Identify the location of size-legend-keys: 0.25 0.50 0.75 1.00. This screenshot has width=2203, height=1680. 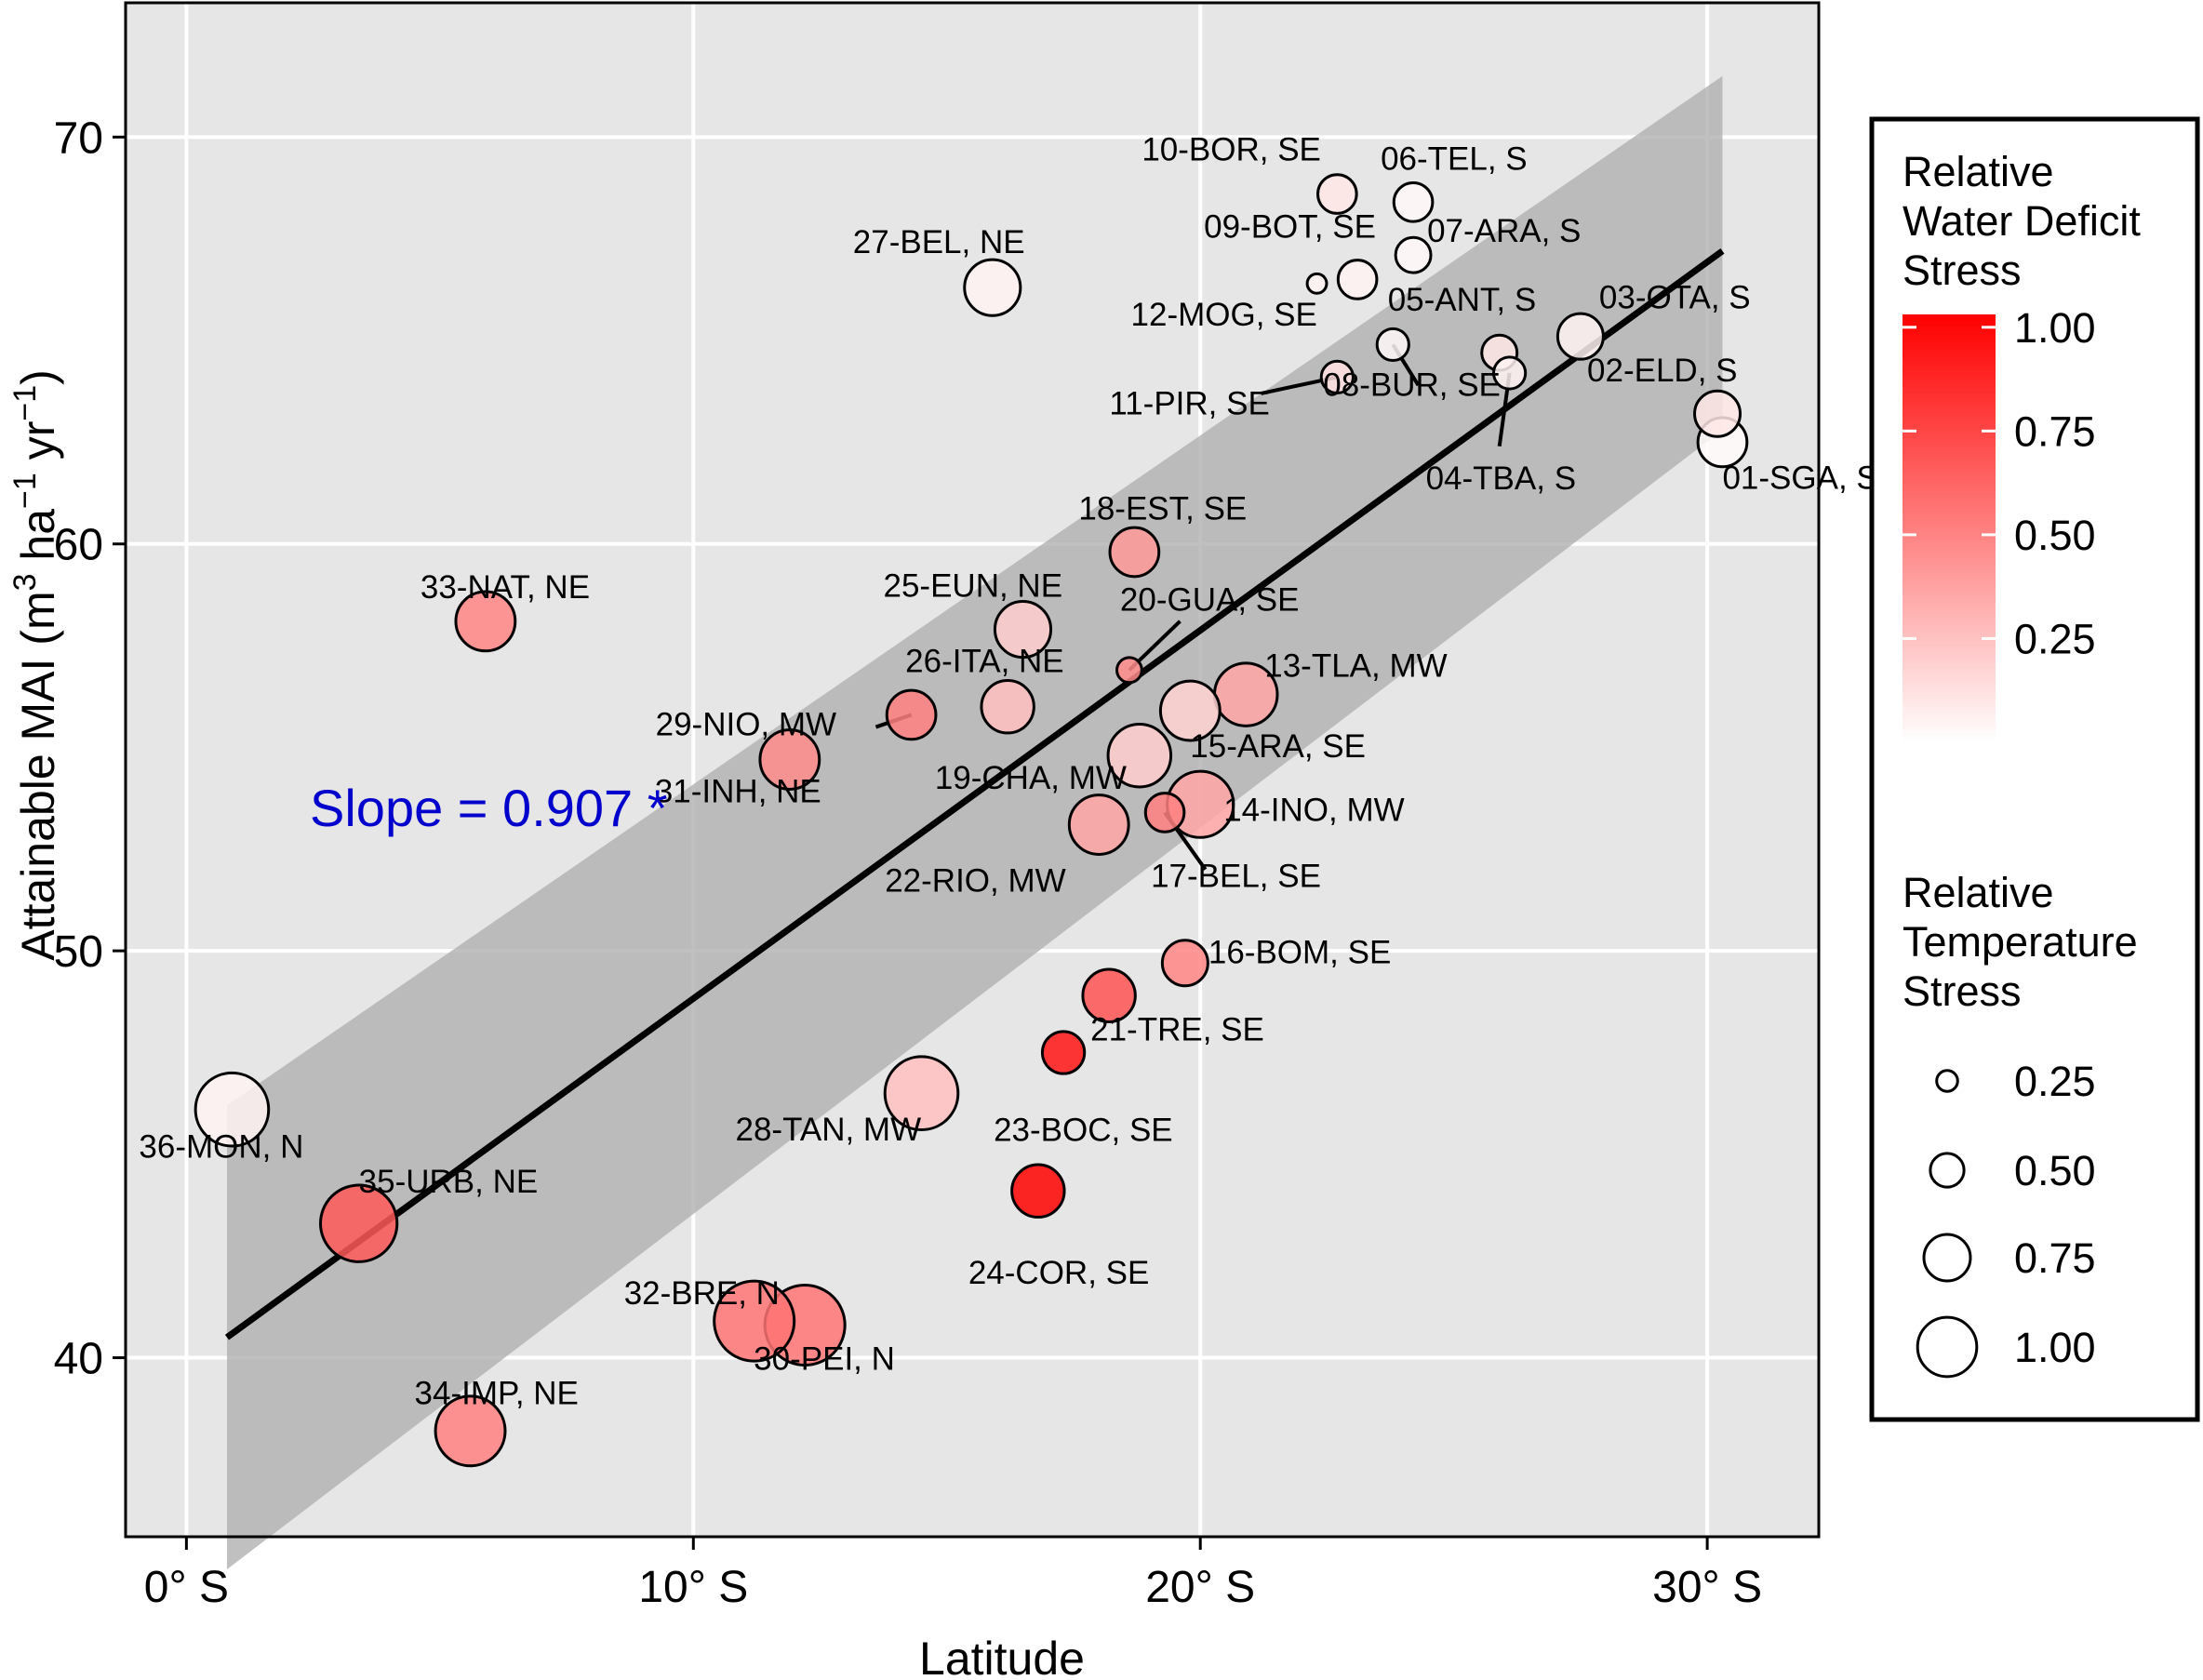
(2006, 1218).